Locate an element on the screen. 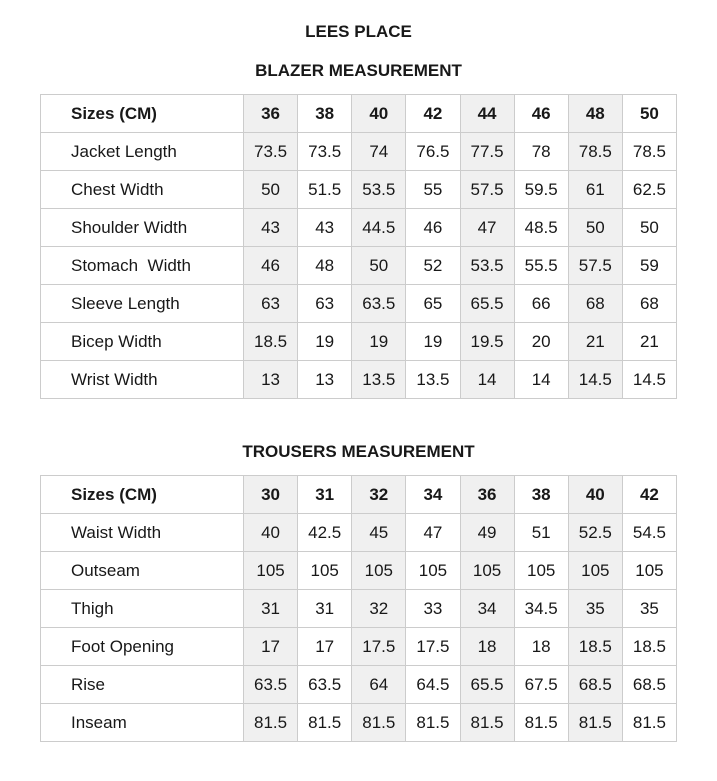 The width and height of the screenshot is (717, 781). row-label-cell: Sleeve Length is located at coordinates (142, 303).